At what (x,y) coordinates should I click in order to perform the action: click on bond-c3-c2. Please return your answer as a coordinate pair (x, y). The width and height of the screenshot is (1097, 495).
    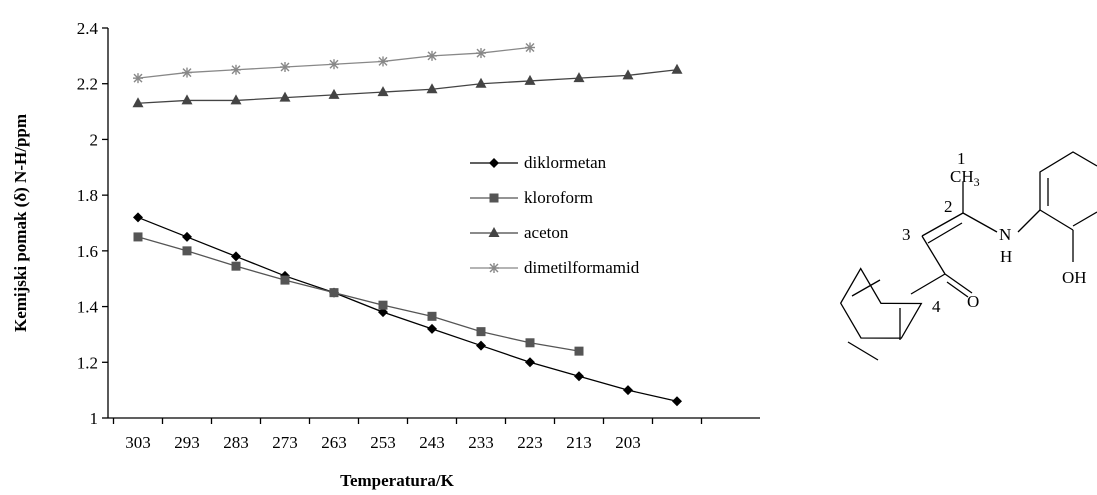
    Looking at the image, I should click on (942, 224).